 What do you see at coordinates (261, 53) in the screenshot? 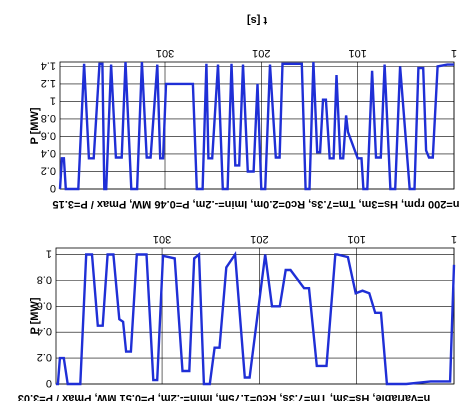
I see `chart-1-x-tick-label: 201` at bounding box center [261, 53].